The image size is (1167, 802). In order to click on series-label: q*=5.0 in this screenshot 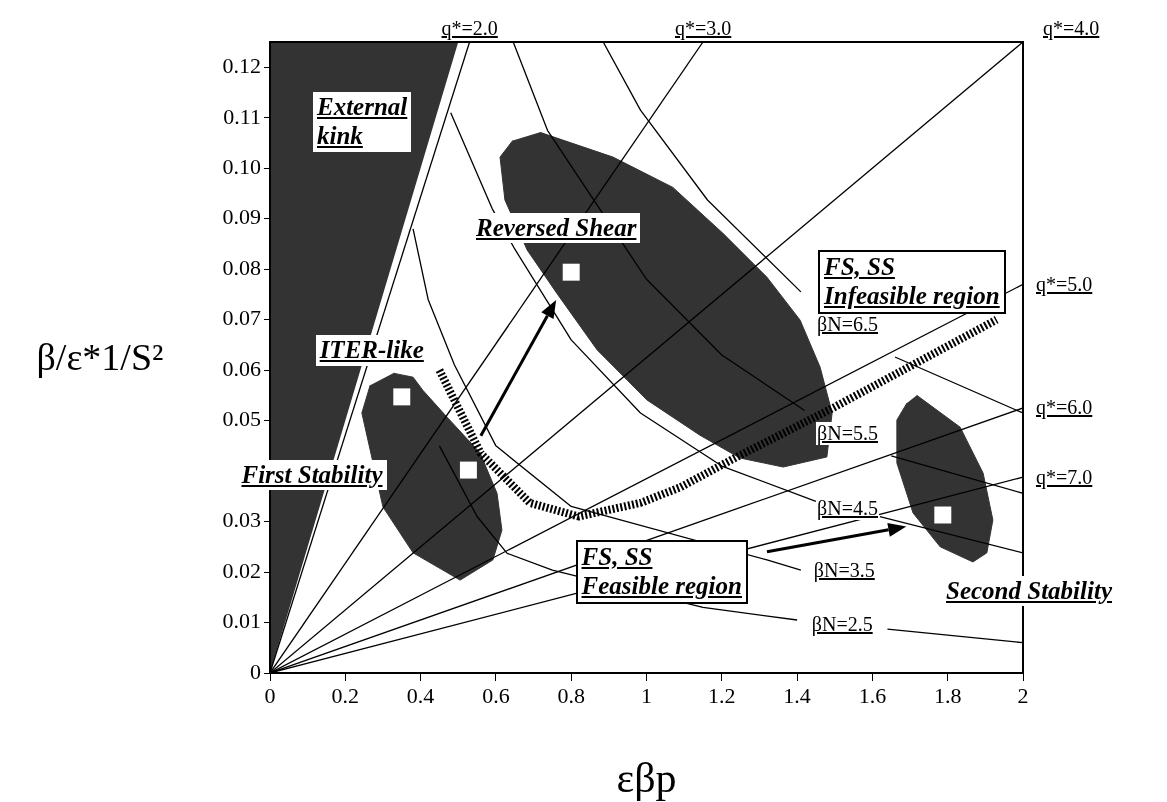, I will do `click(1064, 284)`.